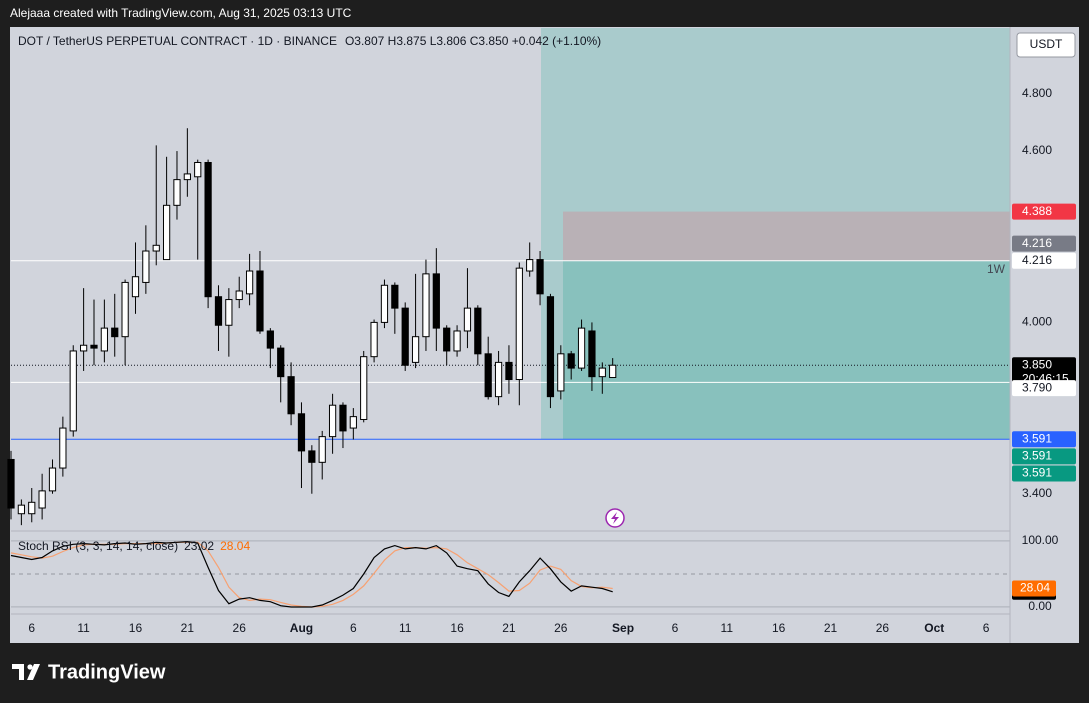 The image size is (1089, 703). What do you see at coordinates (1040, 540) in the screenshot?
I see `indicator-tick-label: 100.00` at bounding box center [1040, 540].